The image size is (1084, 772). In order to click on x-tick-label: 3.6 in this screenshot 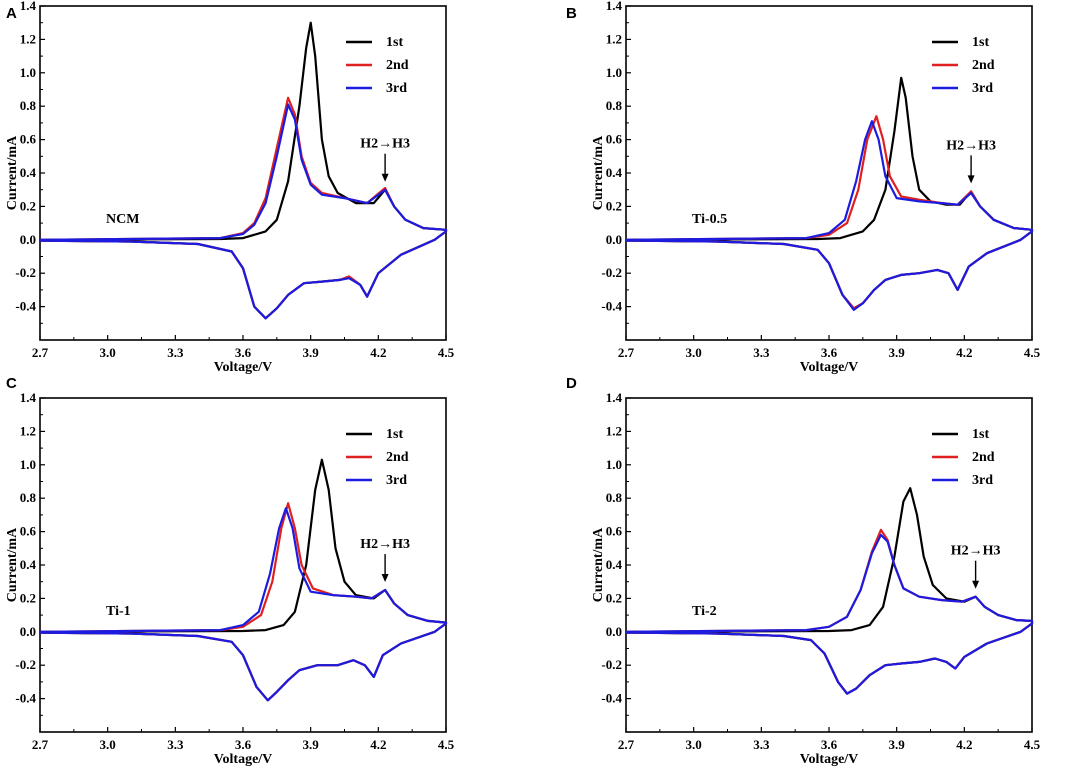, I will do `click(243, 744)`.